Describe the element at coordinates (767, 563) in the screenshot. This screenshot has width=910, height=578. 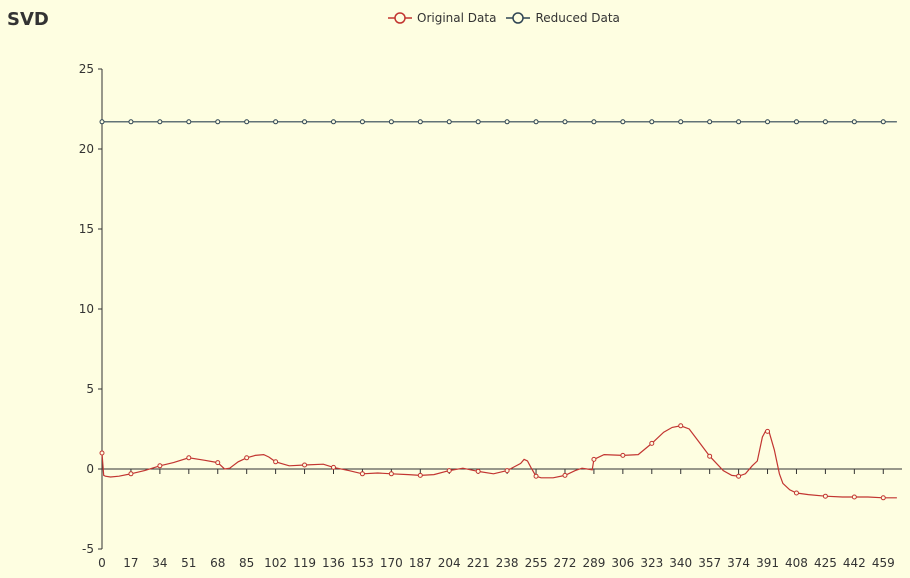
I see `x-tick-label: 391` at that location.